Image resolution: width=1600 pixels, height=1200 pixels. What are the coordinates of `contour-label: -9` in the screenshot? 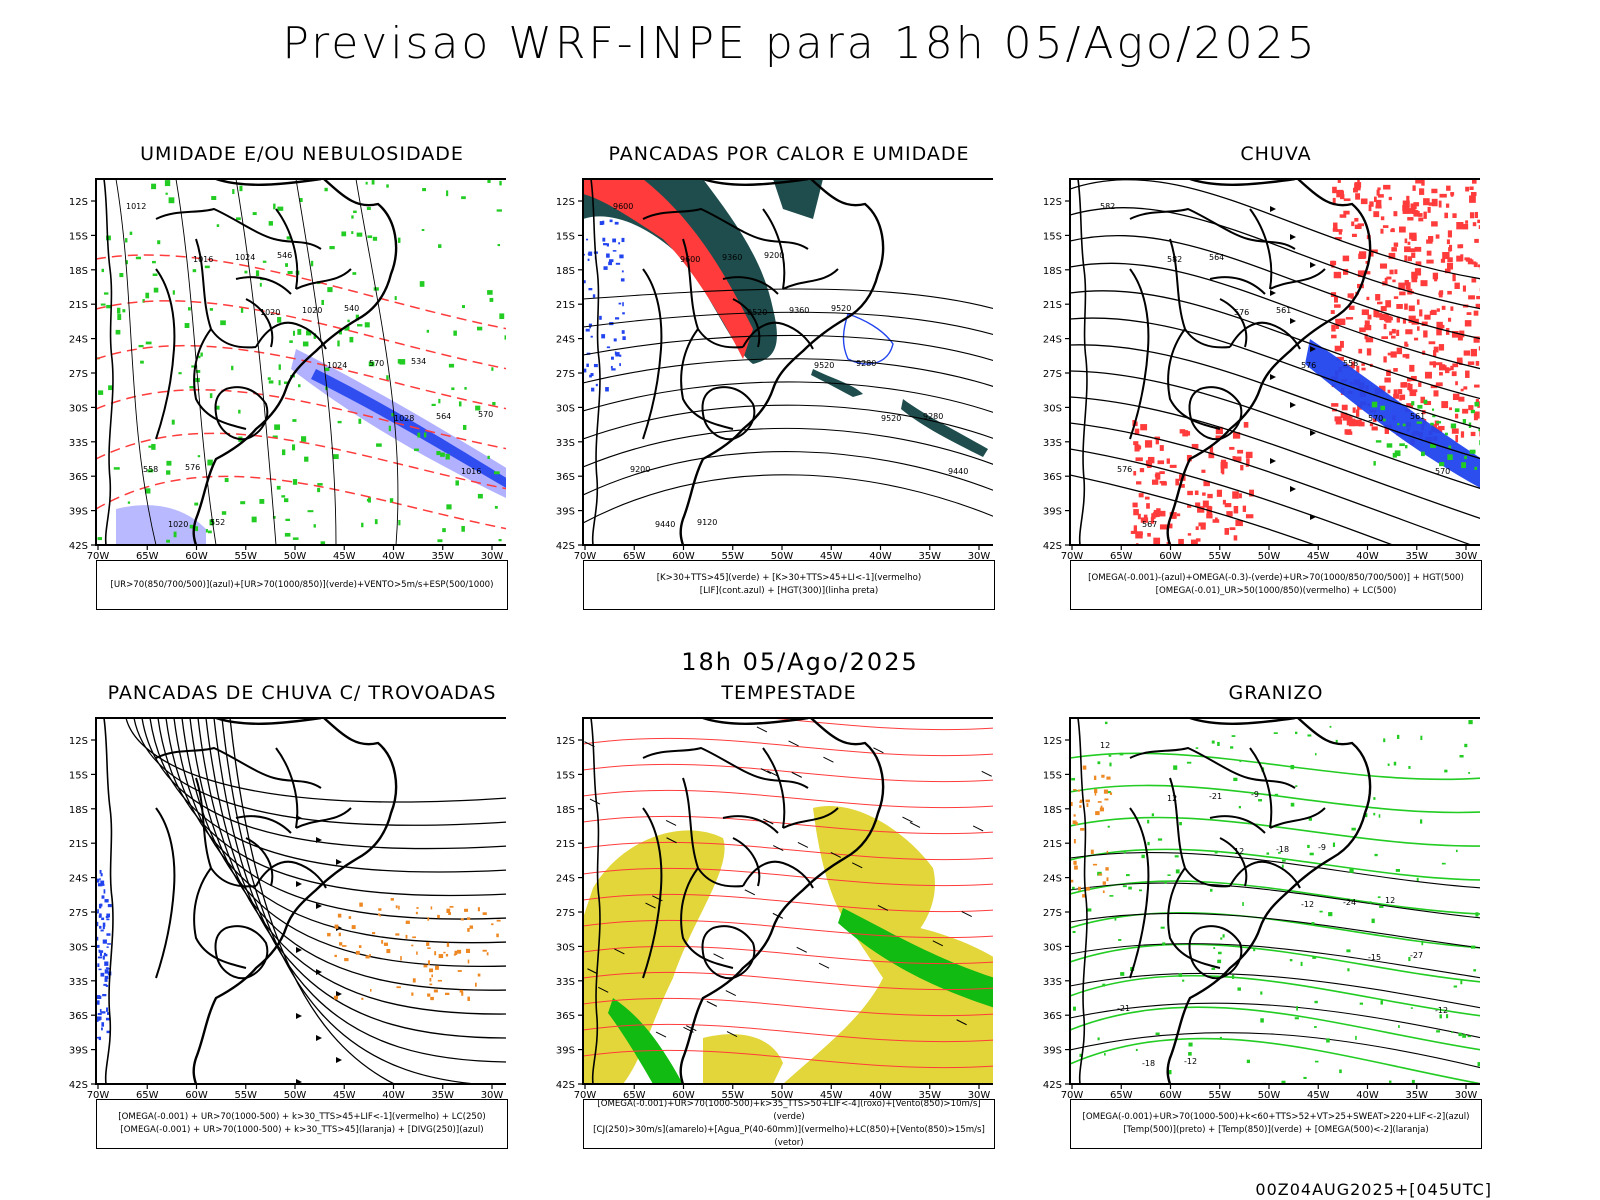 It's located at (1255, 794).